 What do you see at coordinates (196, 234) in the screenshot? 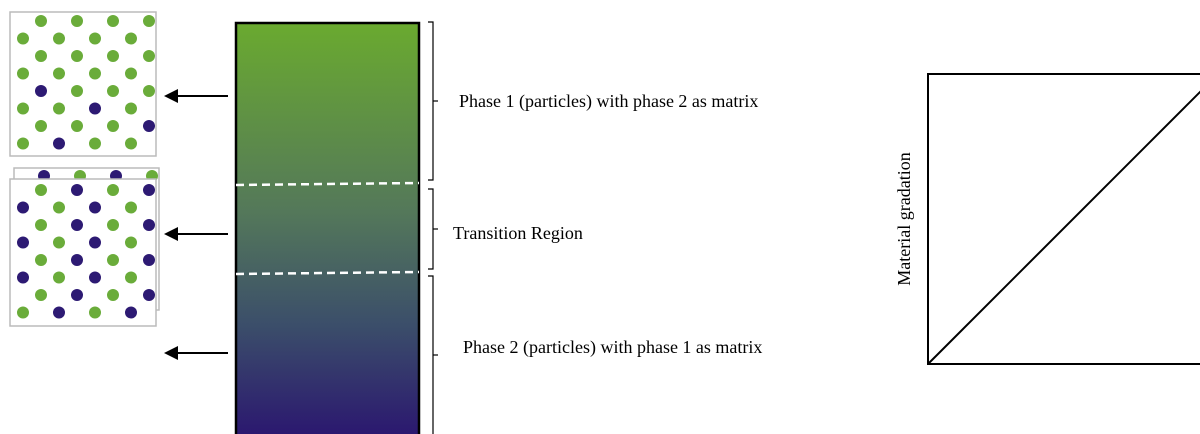
I see `arrow-transition` at bounding box center [196, 234].